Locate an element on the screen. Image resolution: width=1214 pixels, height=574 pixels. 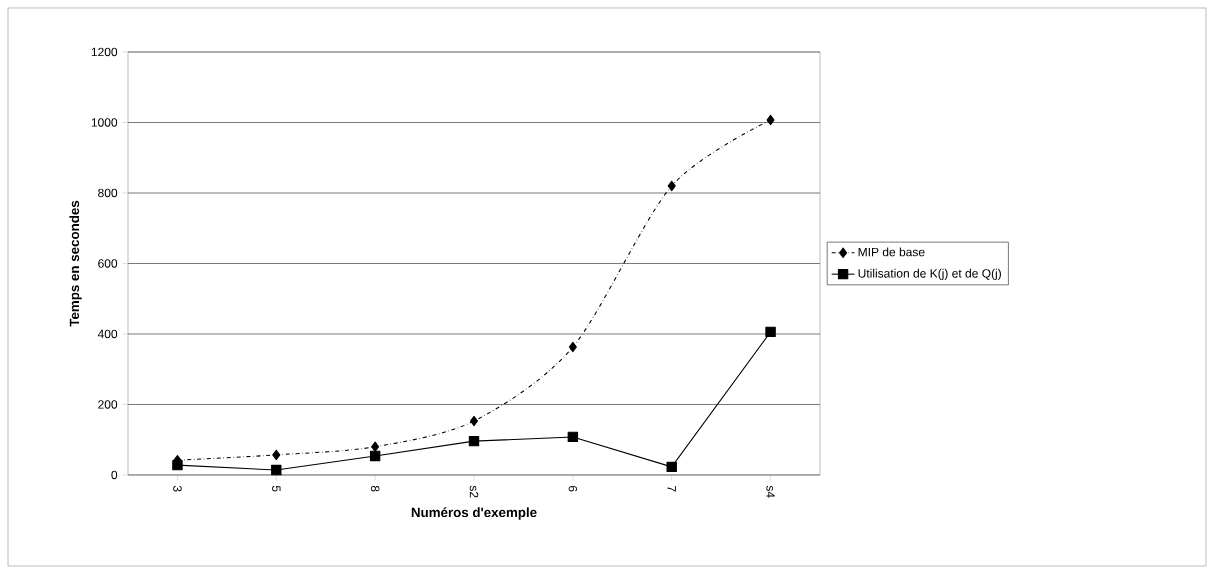
y-tick-label: 1000 is located at coordinates (104, 122).